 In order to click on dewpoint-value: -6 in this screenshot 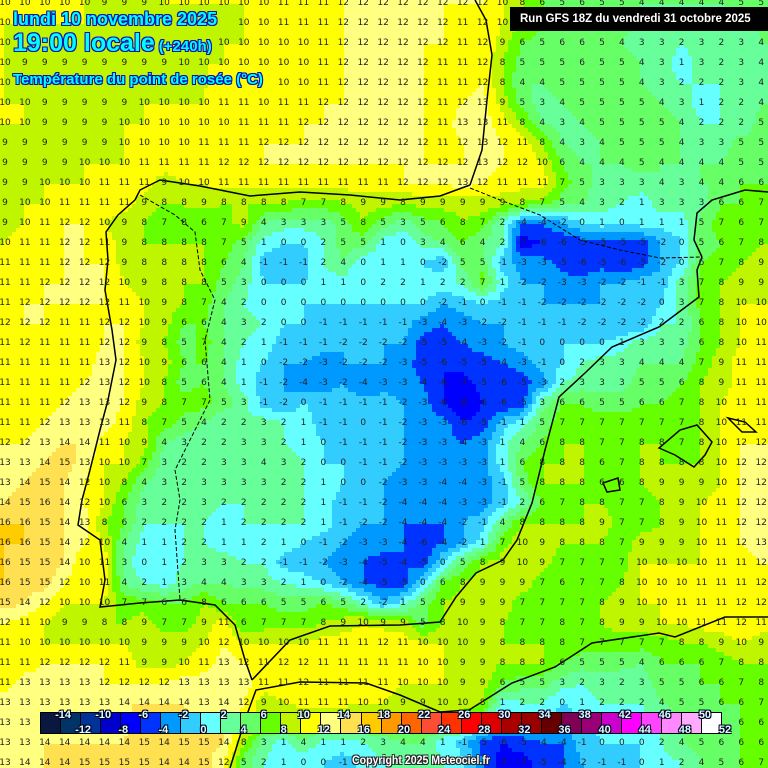, I will do `click(502, 383)`.